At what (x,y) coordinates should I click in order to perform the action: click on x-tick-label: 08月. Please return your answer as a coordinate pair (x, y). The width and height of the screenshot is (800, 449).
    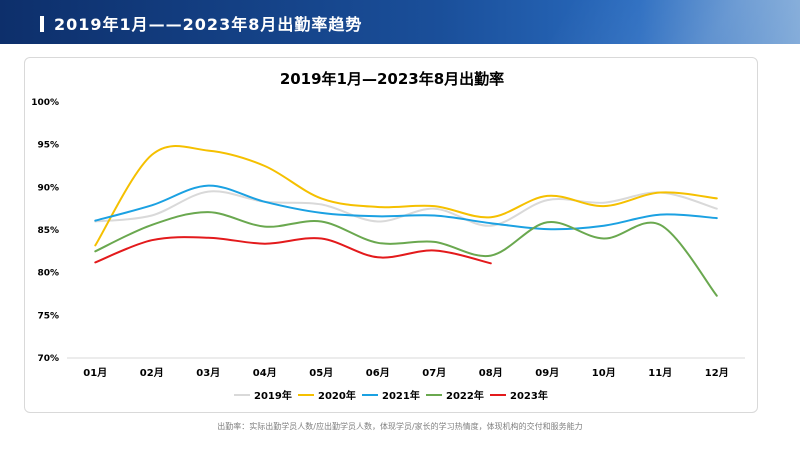
    Looking at the image, I should click on (491, 373).